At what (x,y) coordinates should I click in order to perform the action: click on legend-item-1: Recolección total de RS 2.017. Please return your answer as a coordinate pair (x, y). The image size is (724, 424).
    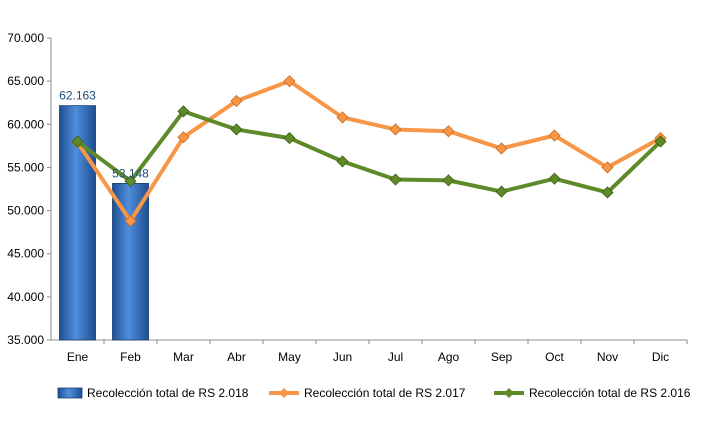
    Looking at the image, I should click on (367, 393).